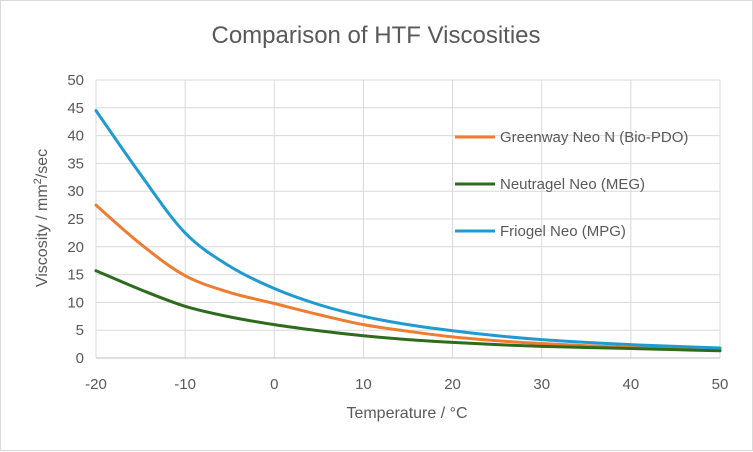 The width and height of the screenshot is (753, 452). I want to click on x-tick-label: 50, so click(720, 384).